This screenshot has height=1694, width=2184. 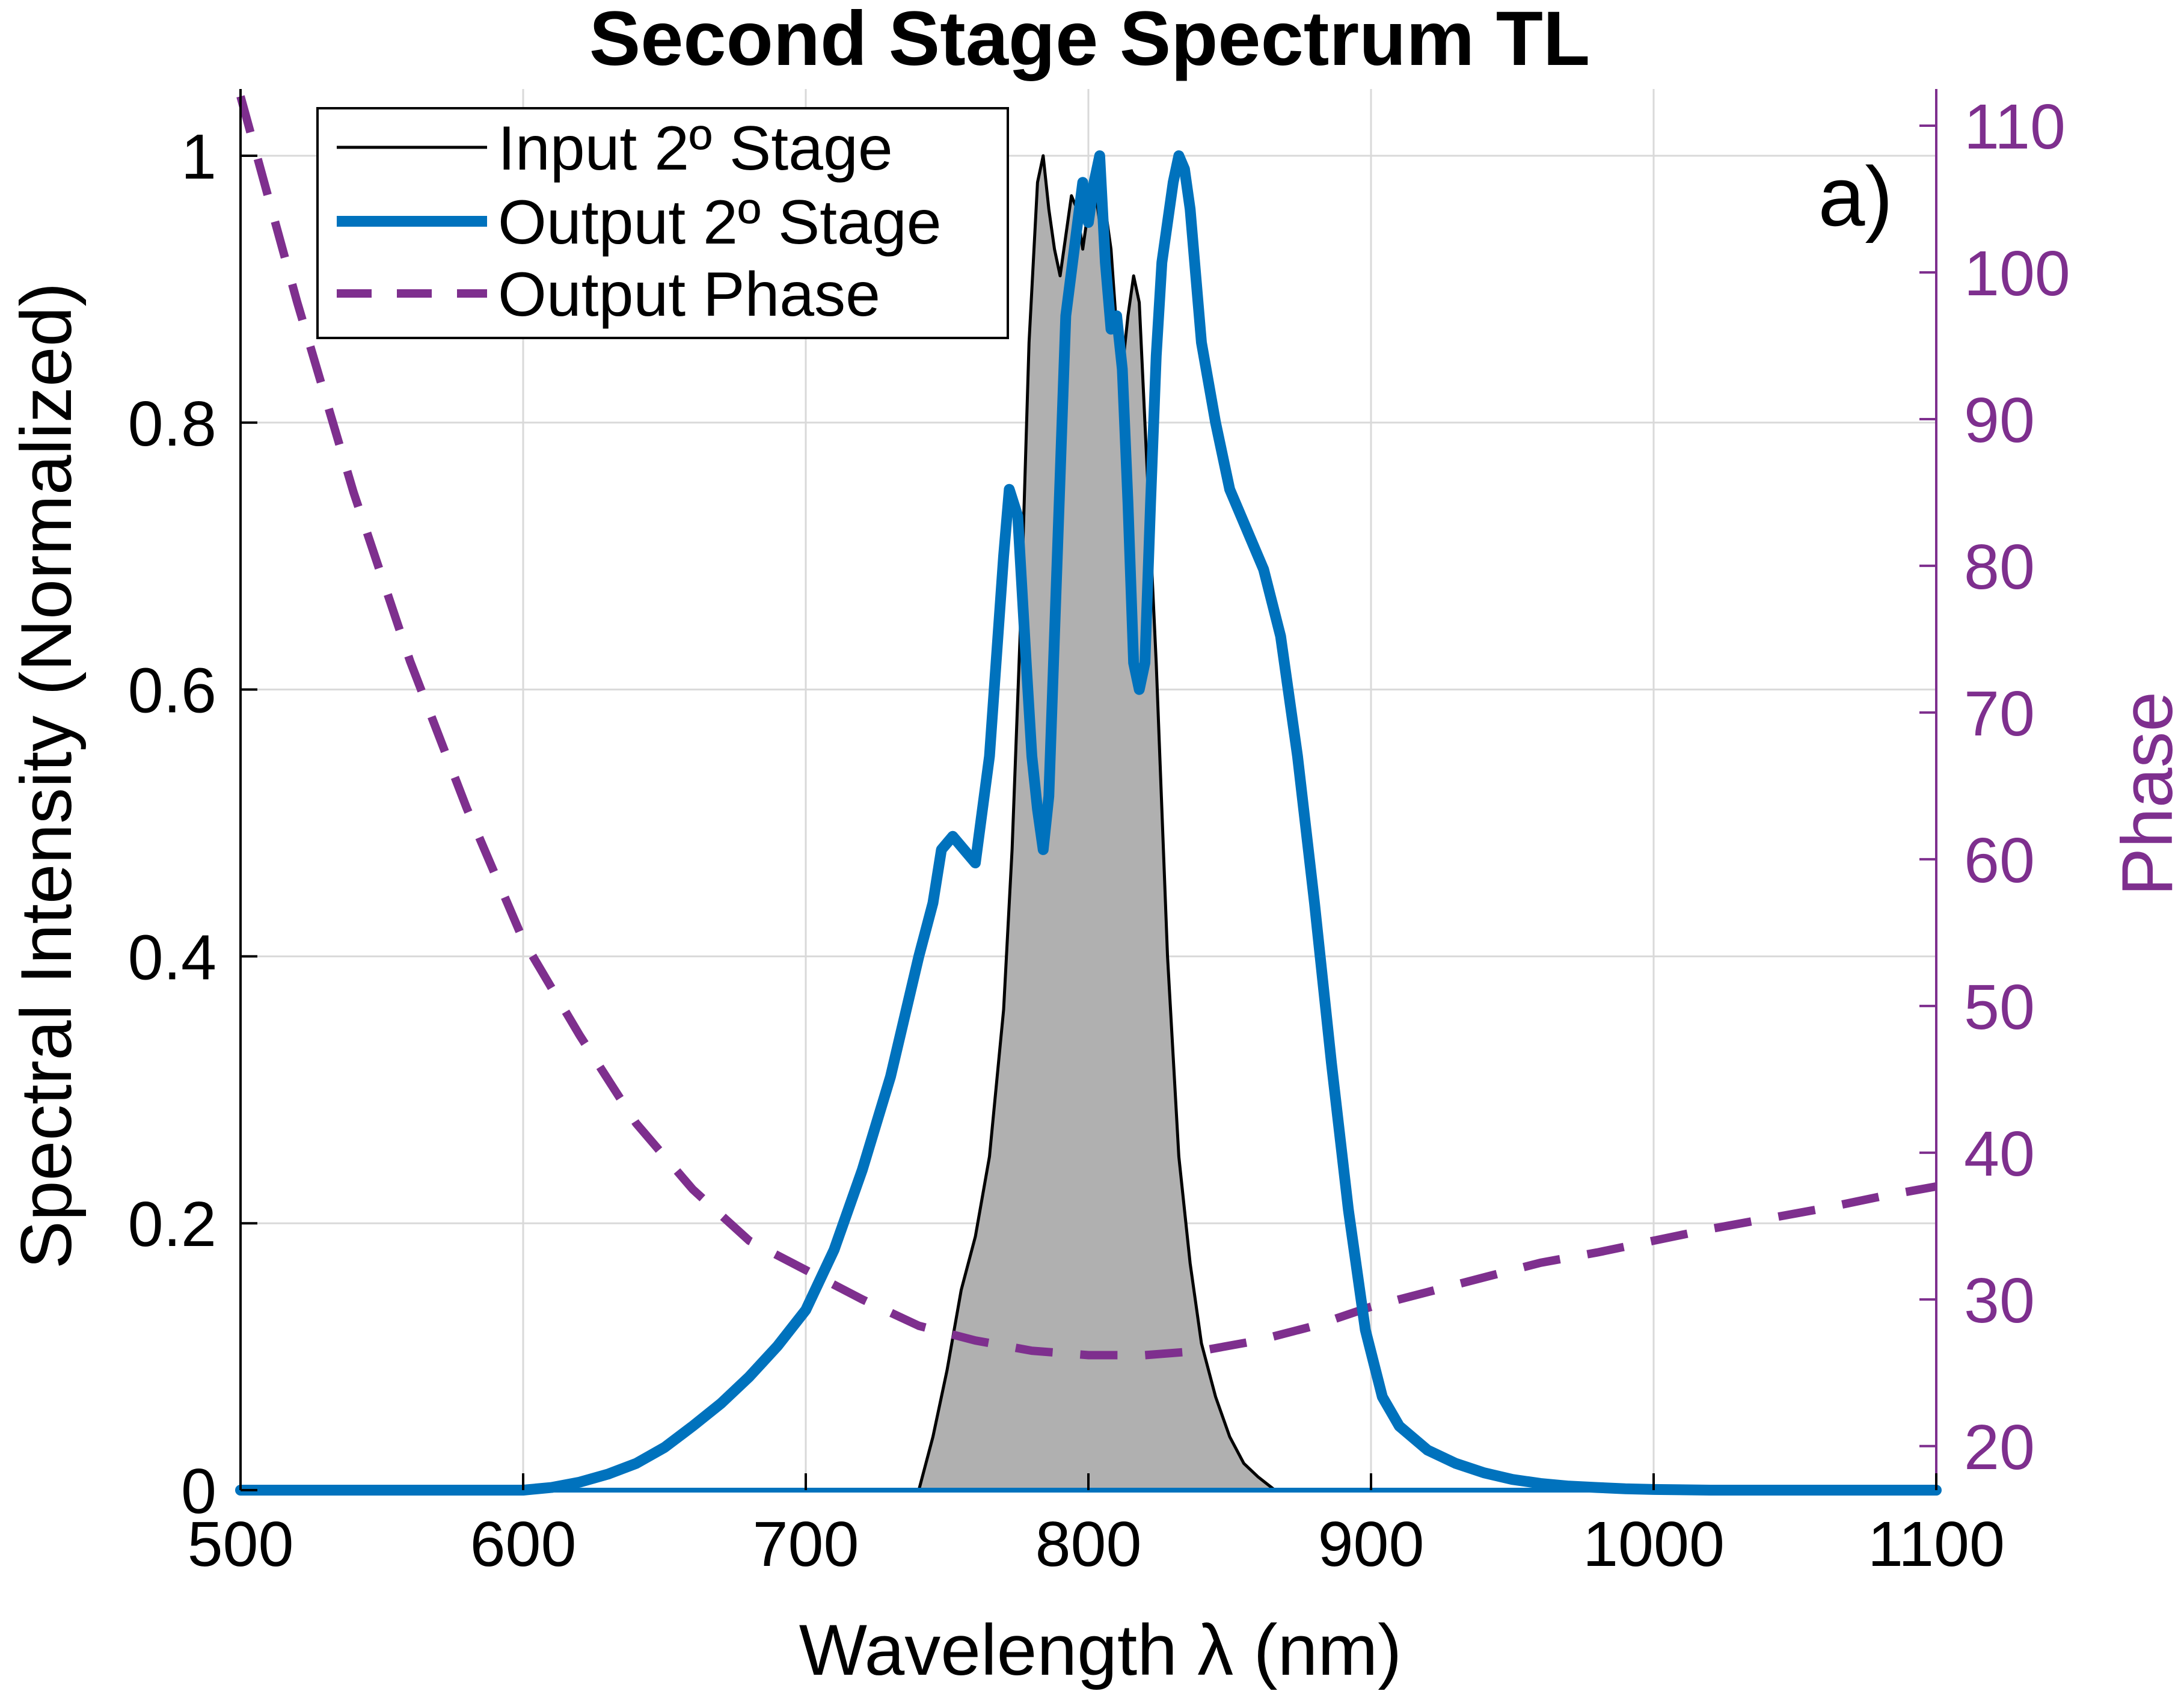 I want to click on y-axis-left-ticks: 0 0.2 0.4 0.6 0.8 1, so click(x=192, y=824).